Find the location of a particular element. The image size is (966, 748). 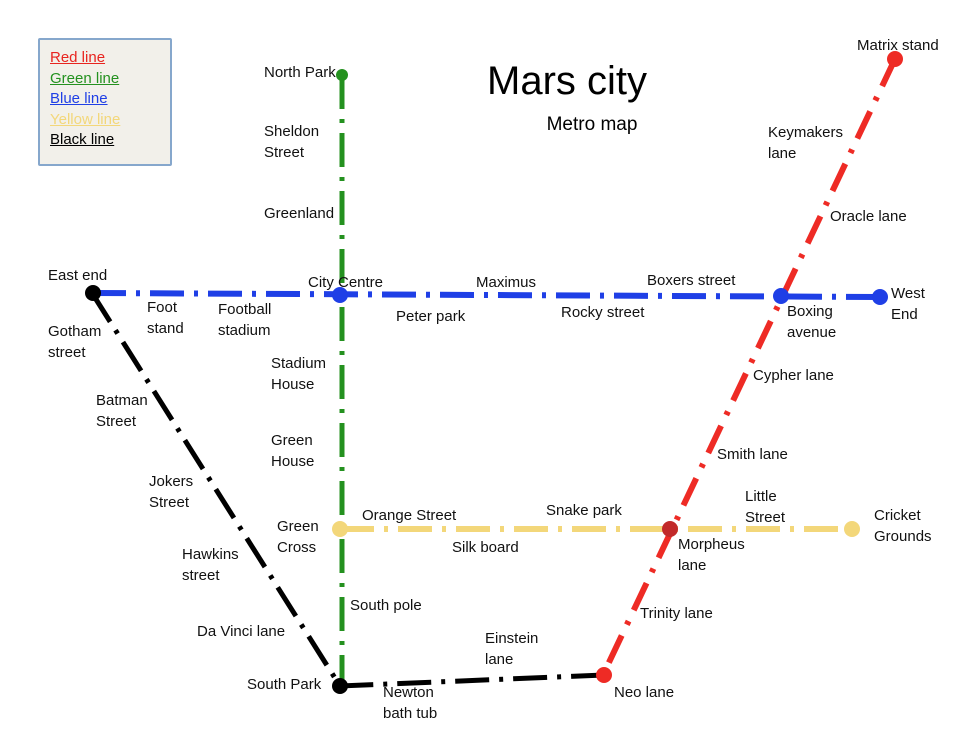

station-label-foot-stand: Foot stand is located at coordinates (165, 318).